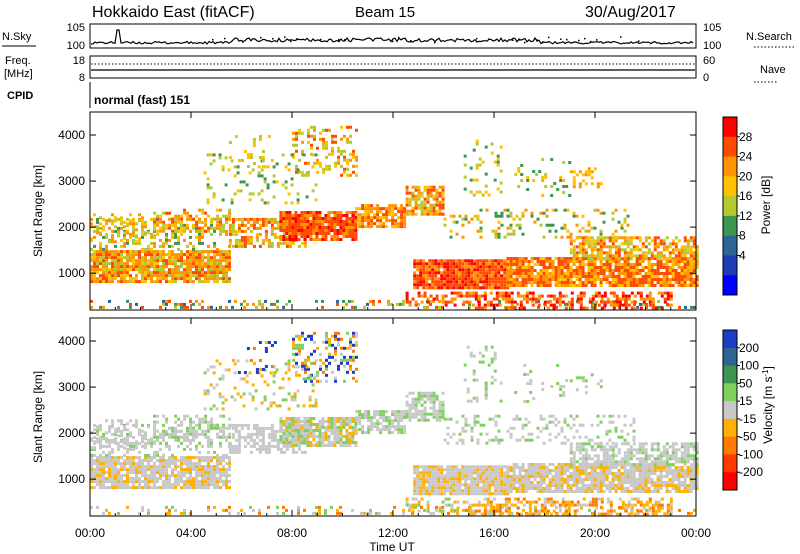  I want to click on colorbar-swatch, so click(730, 265).